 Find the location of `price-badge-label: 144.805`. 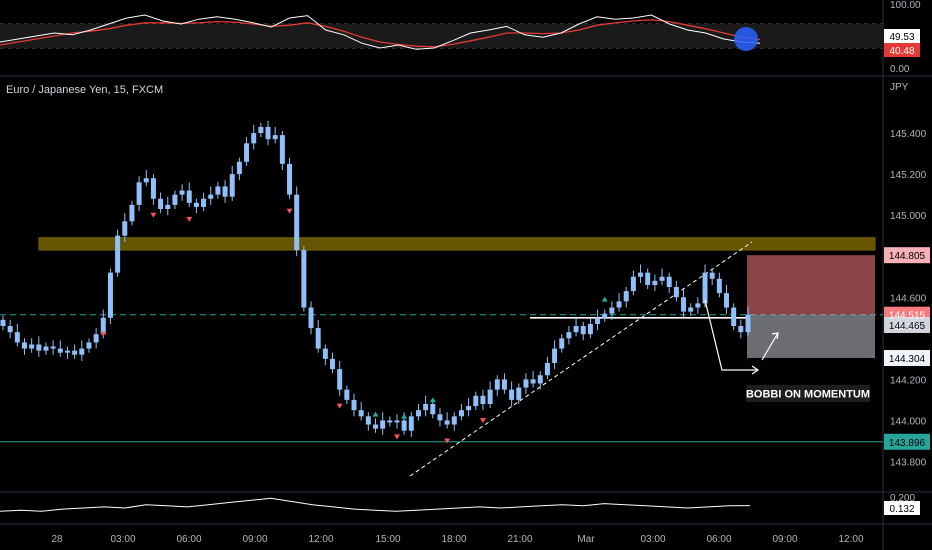

price-badge-label: 144.805 is located at coordinates (907, 256).